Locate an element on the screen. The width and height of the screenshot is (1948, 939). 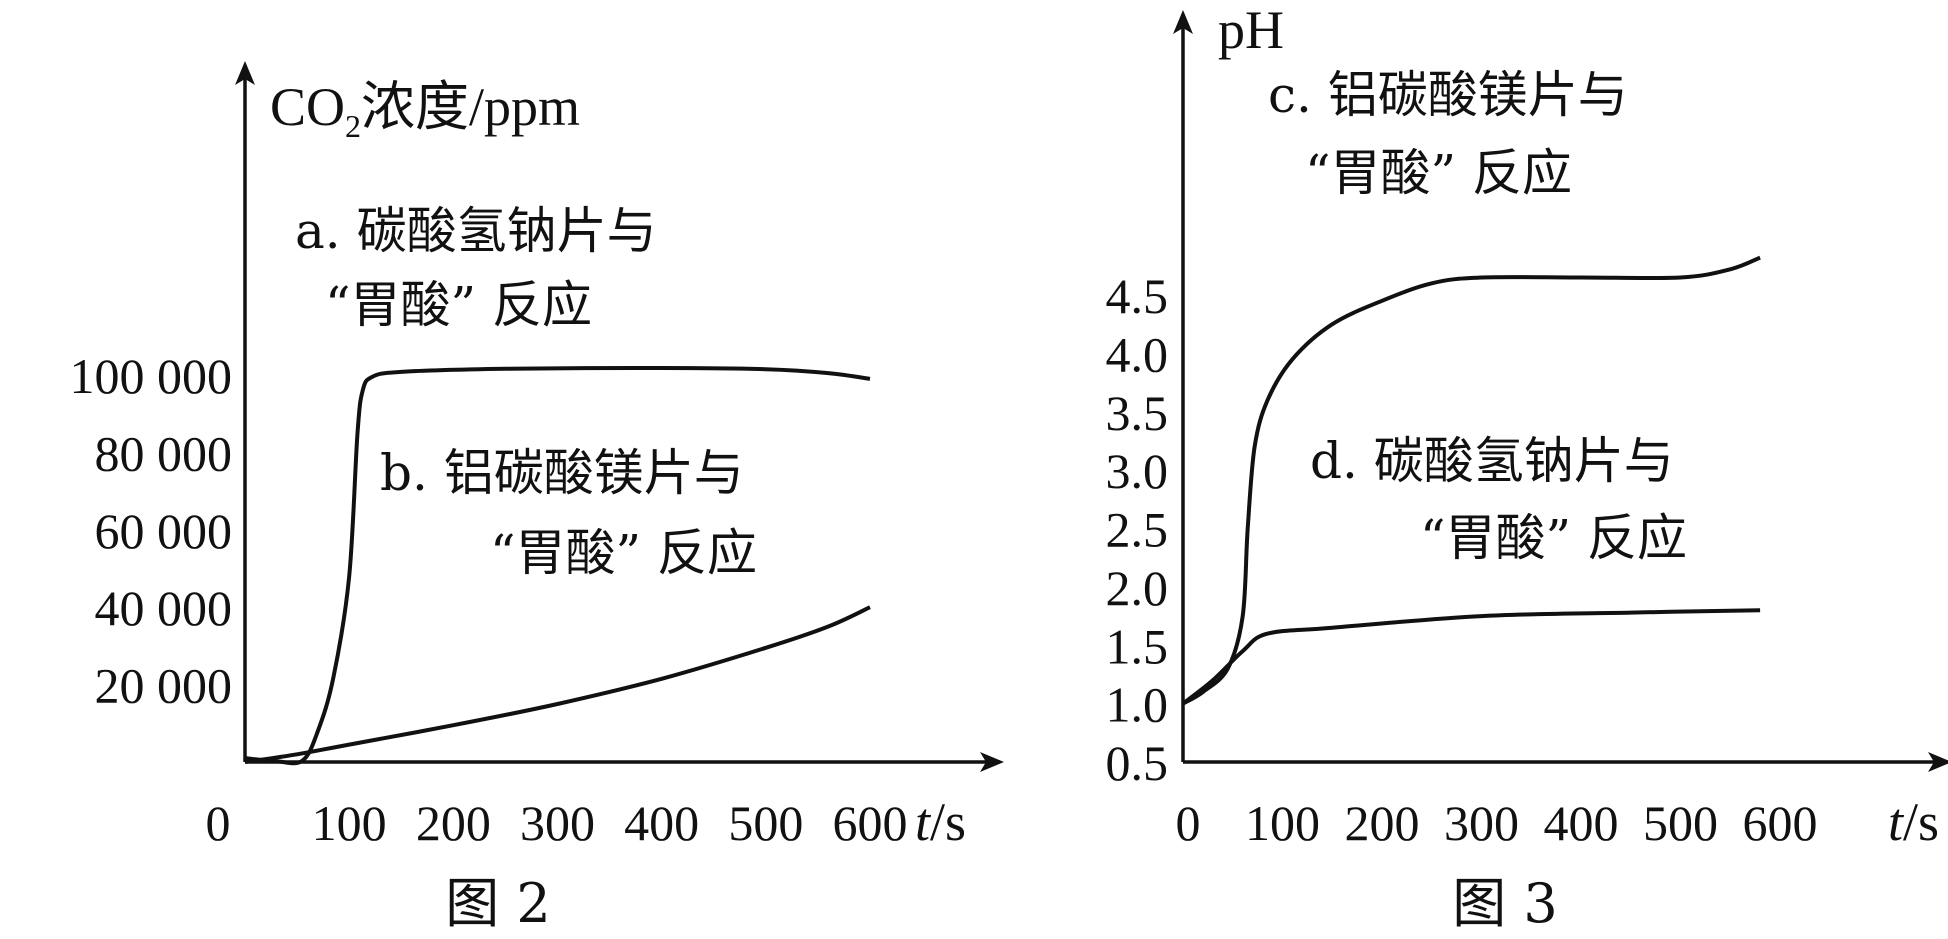
fig2-x-axis-title: t/s is located at coordinates (940, 822).